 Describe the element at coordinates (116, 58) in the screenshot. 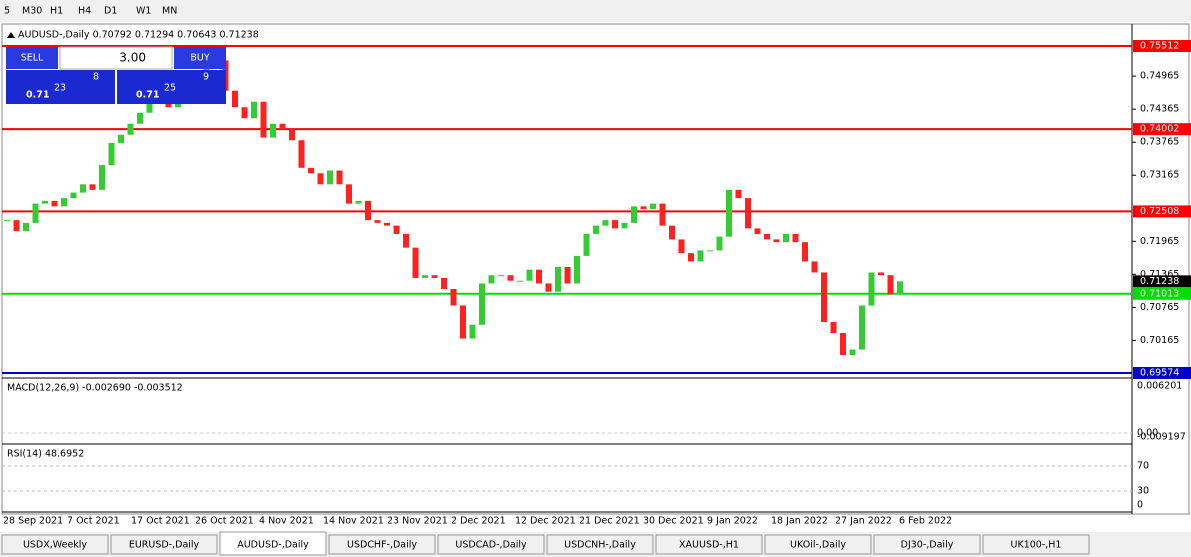

I see `lots-input` at that location.